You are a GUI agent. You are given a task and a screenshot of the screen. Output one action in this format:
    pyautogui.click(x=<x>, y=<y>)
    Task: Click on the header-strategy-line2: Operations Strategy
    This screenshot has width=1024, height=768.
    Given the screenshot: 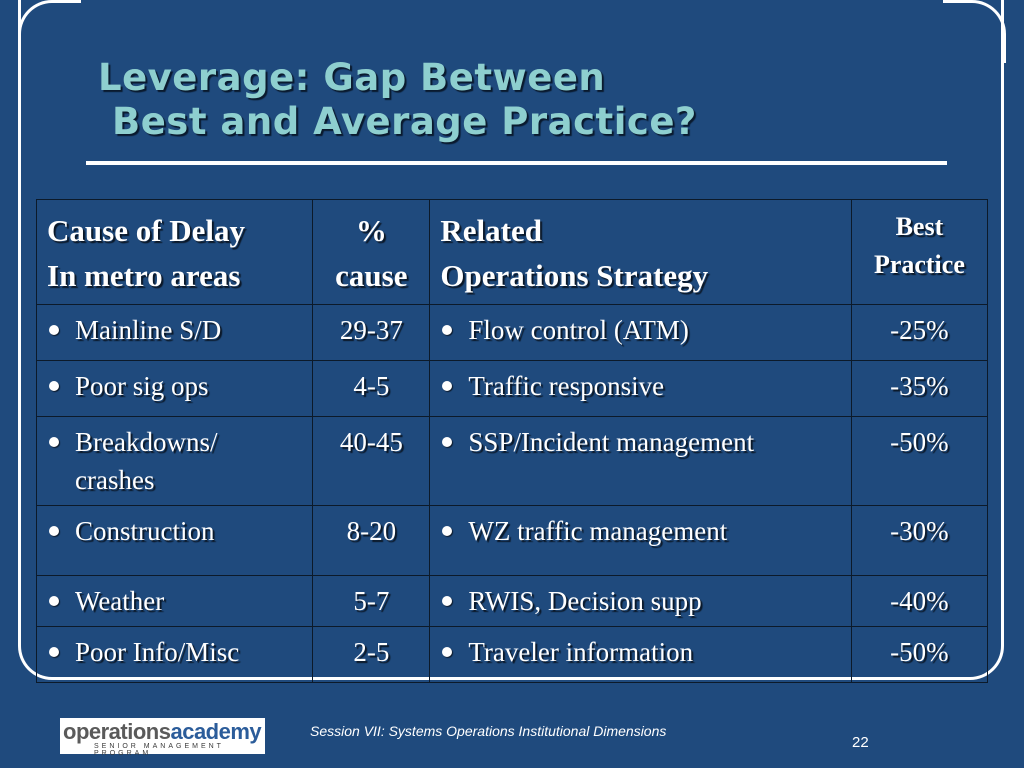 What is the action you would take?
    pyautogui.click(x=574, y=275)
    